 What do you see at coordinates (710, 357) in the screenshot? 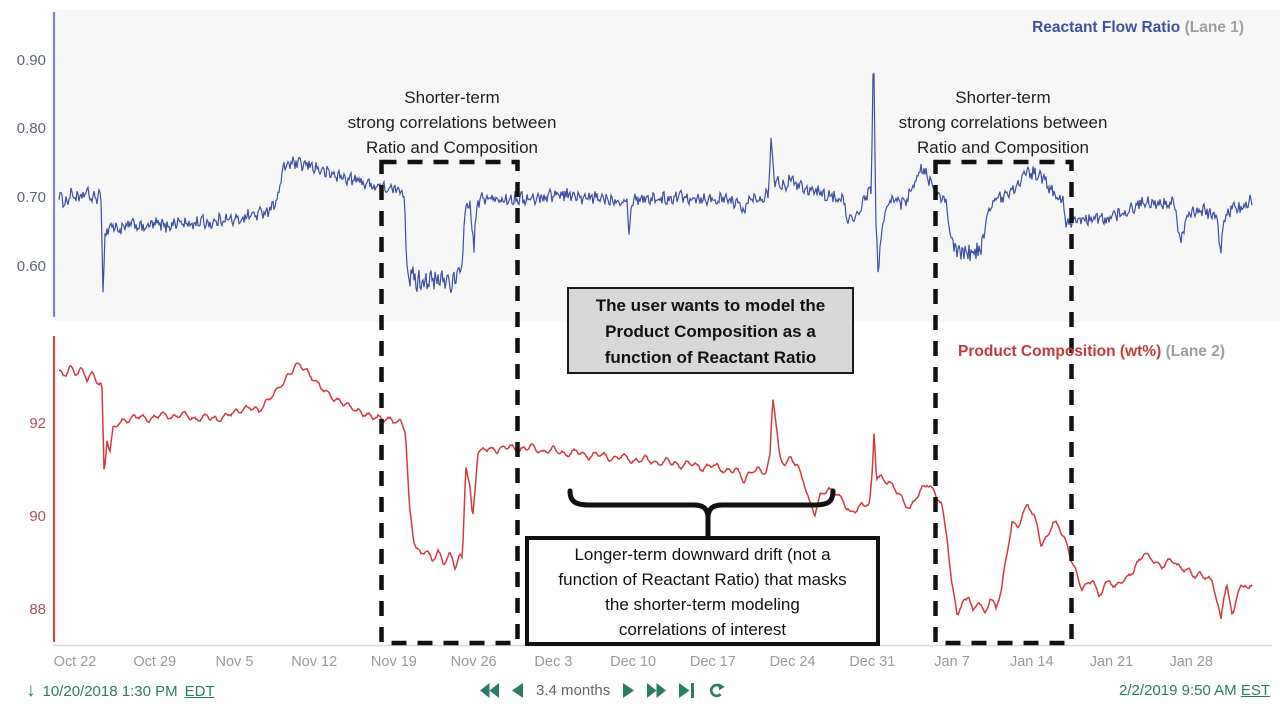
I see `note-line: function of Reactant Ratio` at bounding box center [710, 357].